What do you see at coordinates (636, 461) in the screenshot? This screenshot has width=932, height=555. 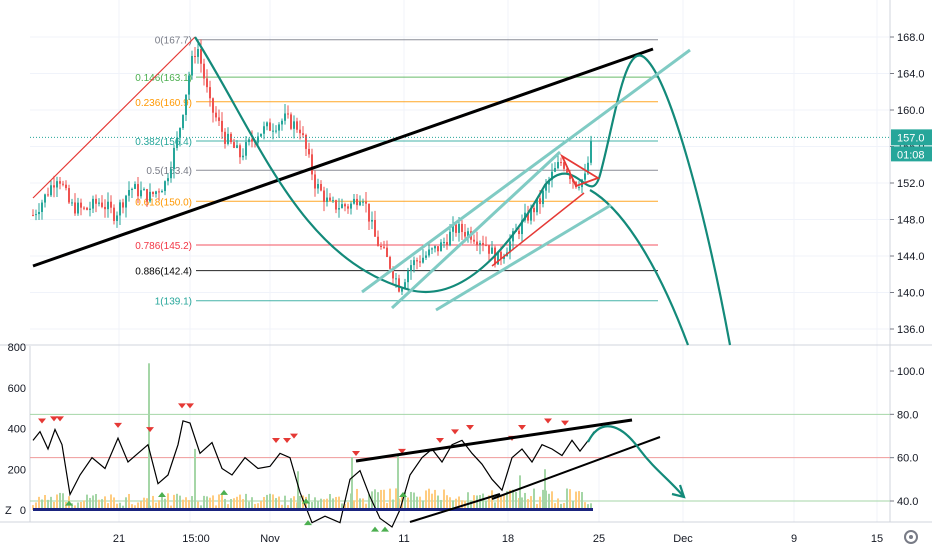 I see `indicator-projection-curve` at bounding box center [636, 461].